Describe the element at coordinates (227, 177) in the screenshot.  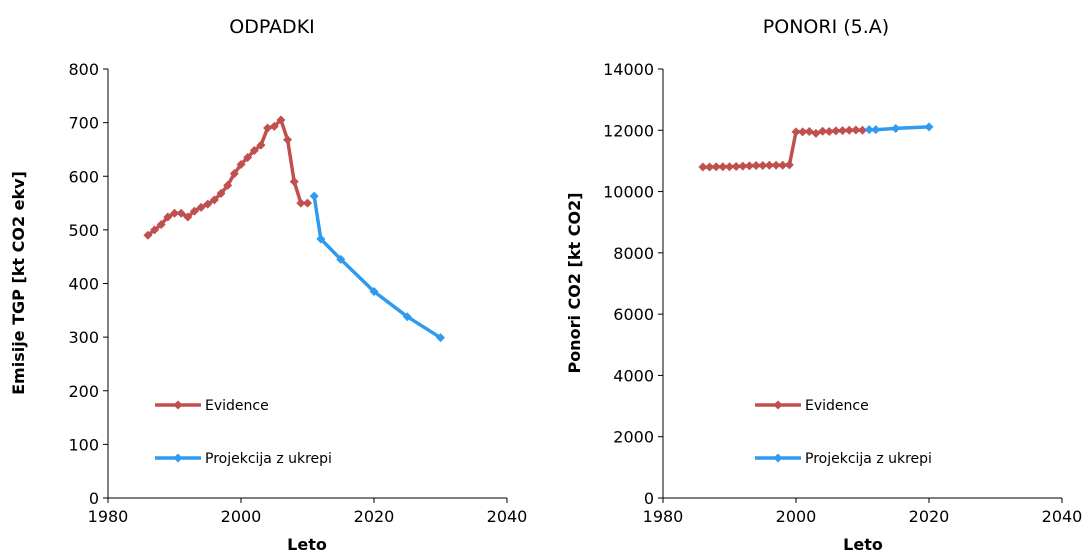
I see `series-line-evidence` at that location.